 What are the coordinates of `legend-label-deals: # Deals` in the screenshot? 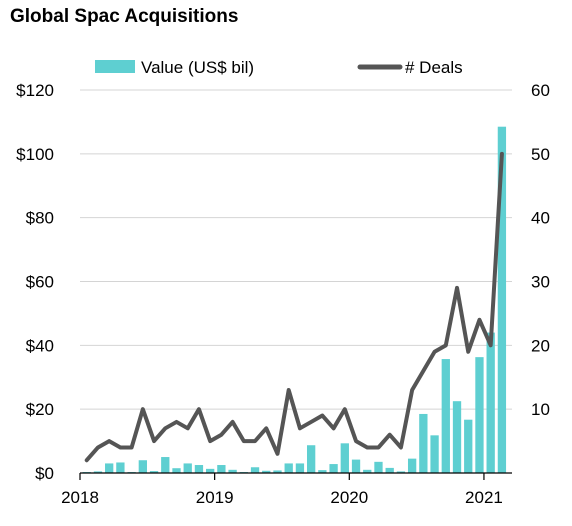 It's located at (434, 67).